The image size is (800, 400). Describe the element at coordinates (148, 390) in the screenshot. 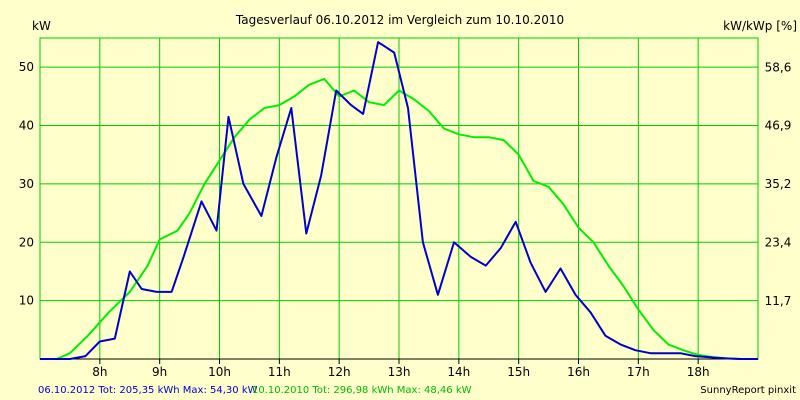

I see `legend-series-2012: 06.10.2012 Tot: 205,35 kWh Max: 54,30 kW` at that location.